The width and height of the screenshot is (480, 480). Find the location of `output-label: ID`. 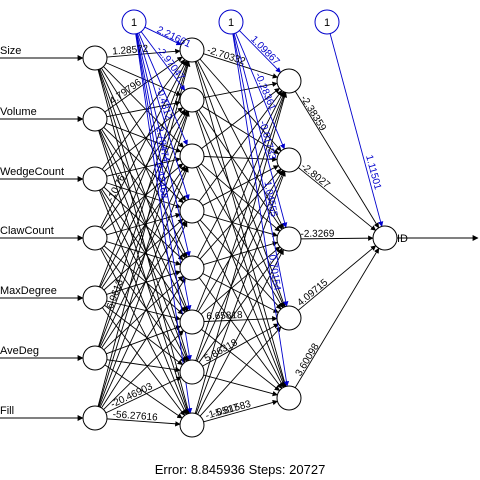

output-label: ID is located at coordinates (402, 239).